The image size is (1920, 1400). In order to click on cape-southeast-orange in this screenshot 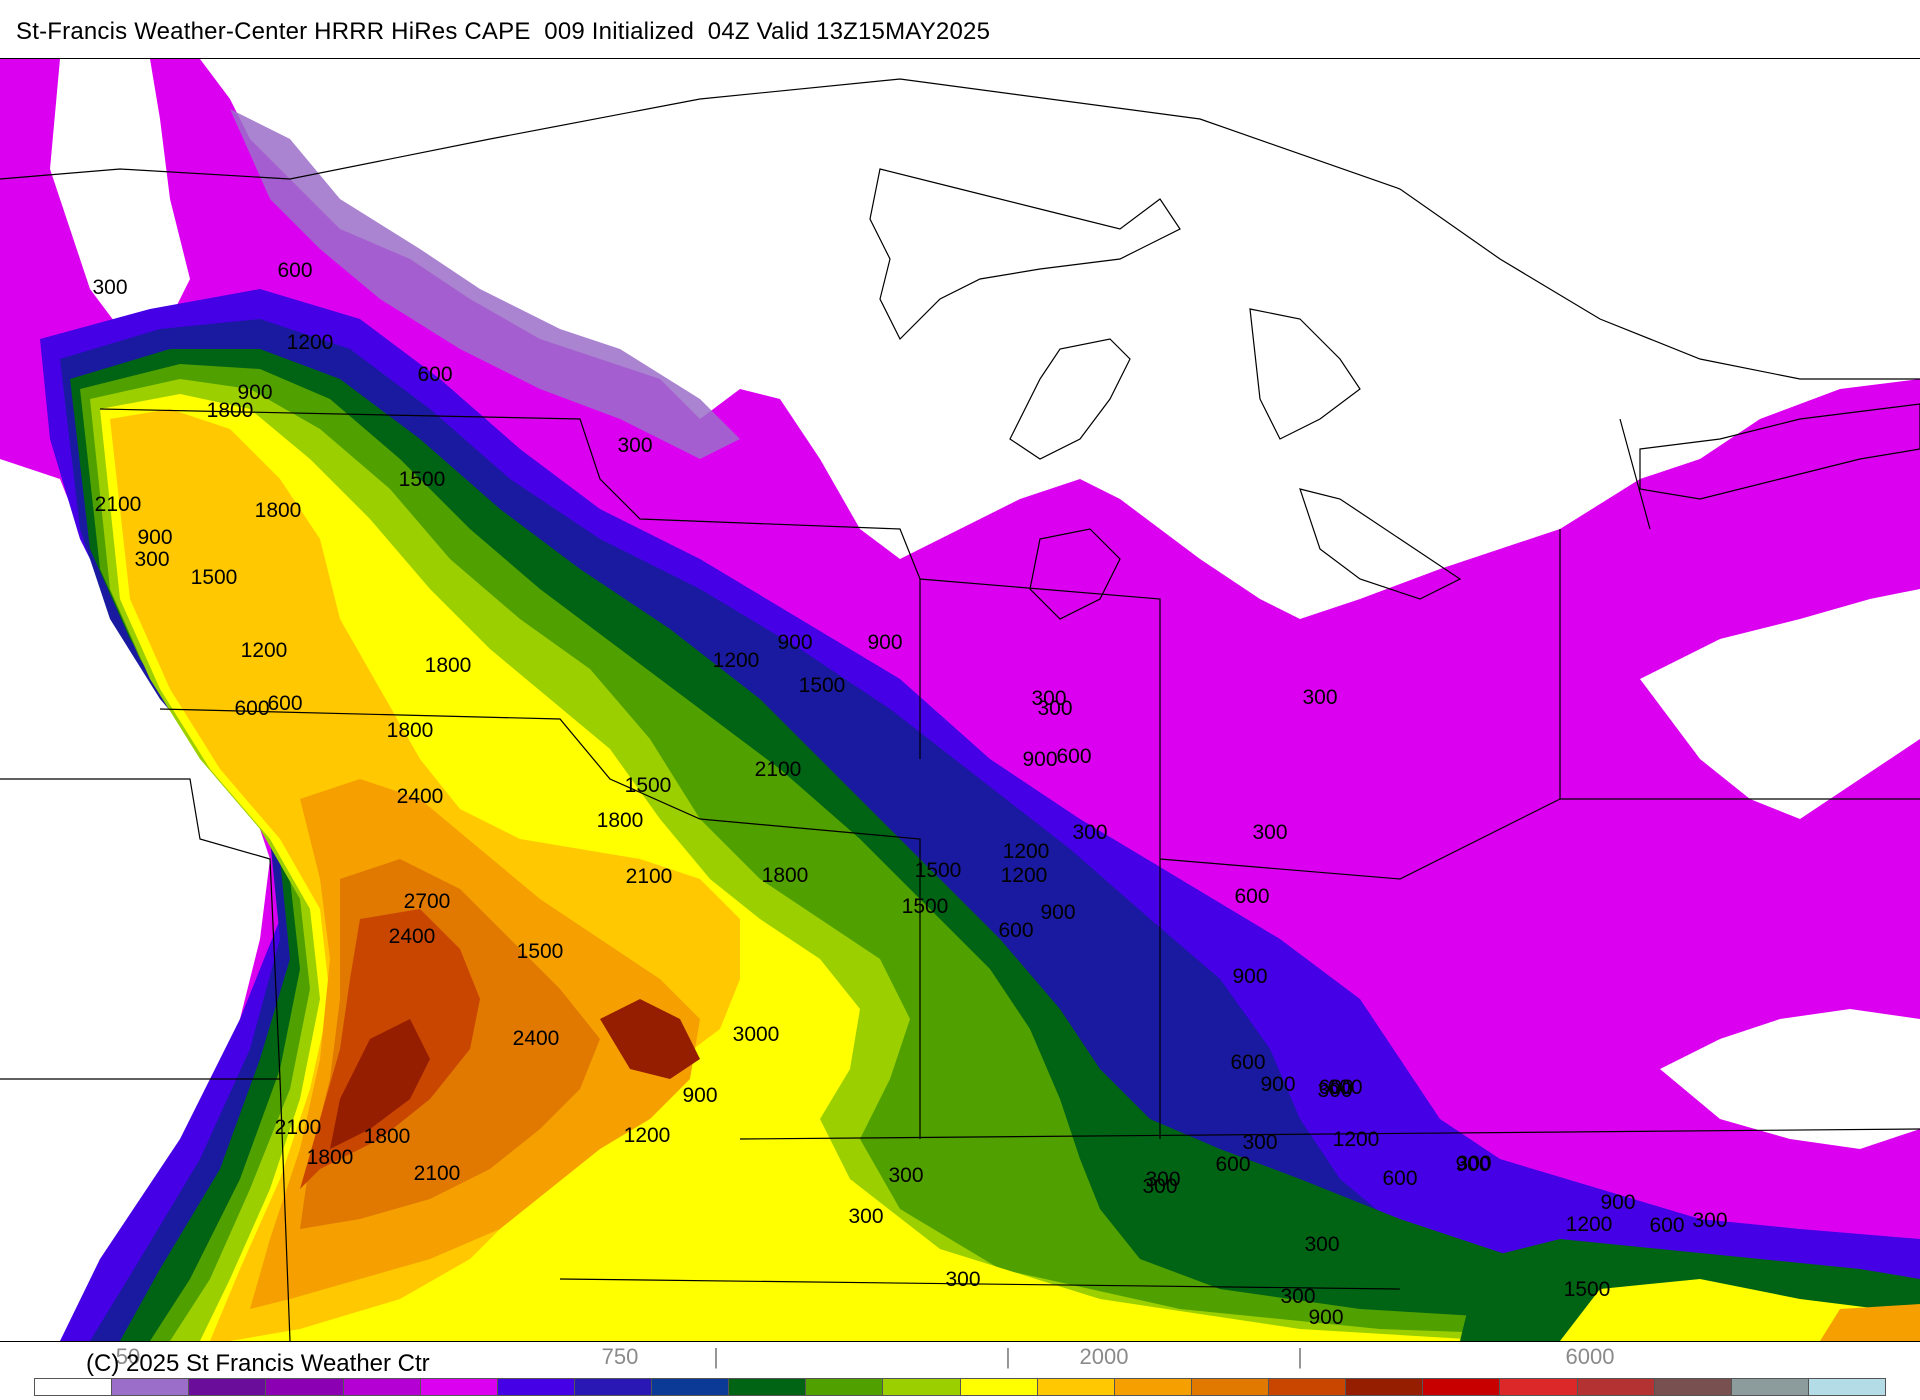, I will do `click(1870, 1322)`.